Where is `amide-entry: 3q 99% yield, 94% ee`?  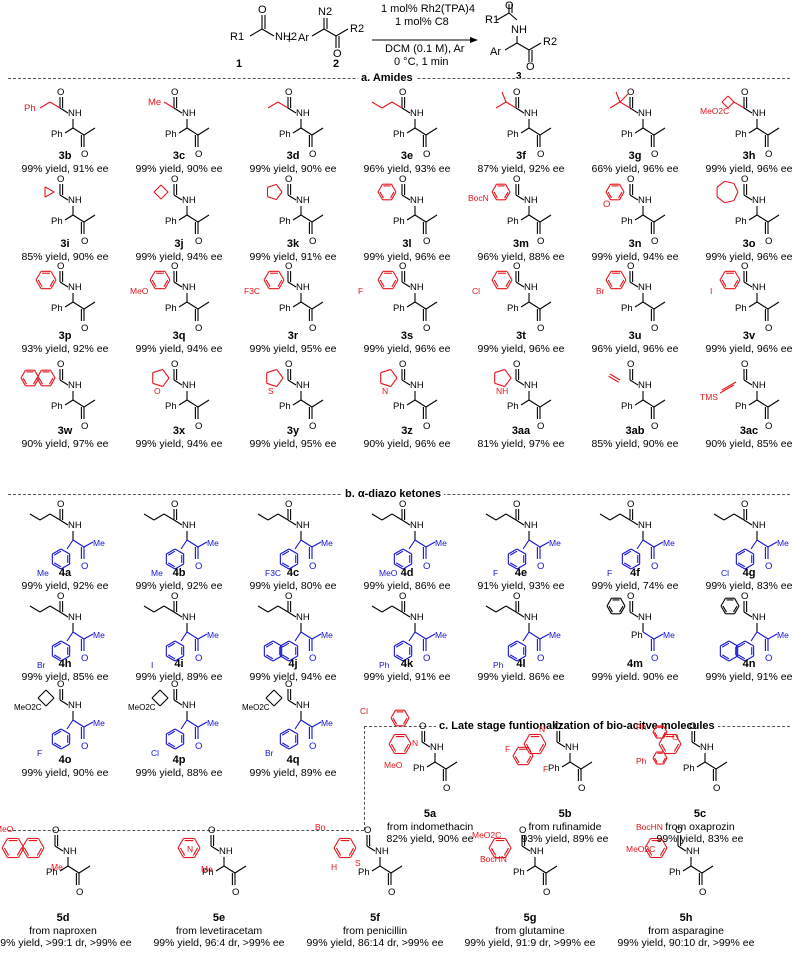 amide-entry: 3q 99% yield, 94% ee is located at coordinates (179, 342).